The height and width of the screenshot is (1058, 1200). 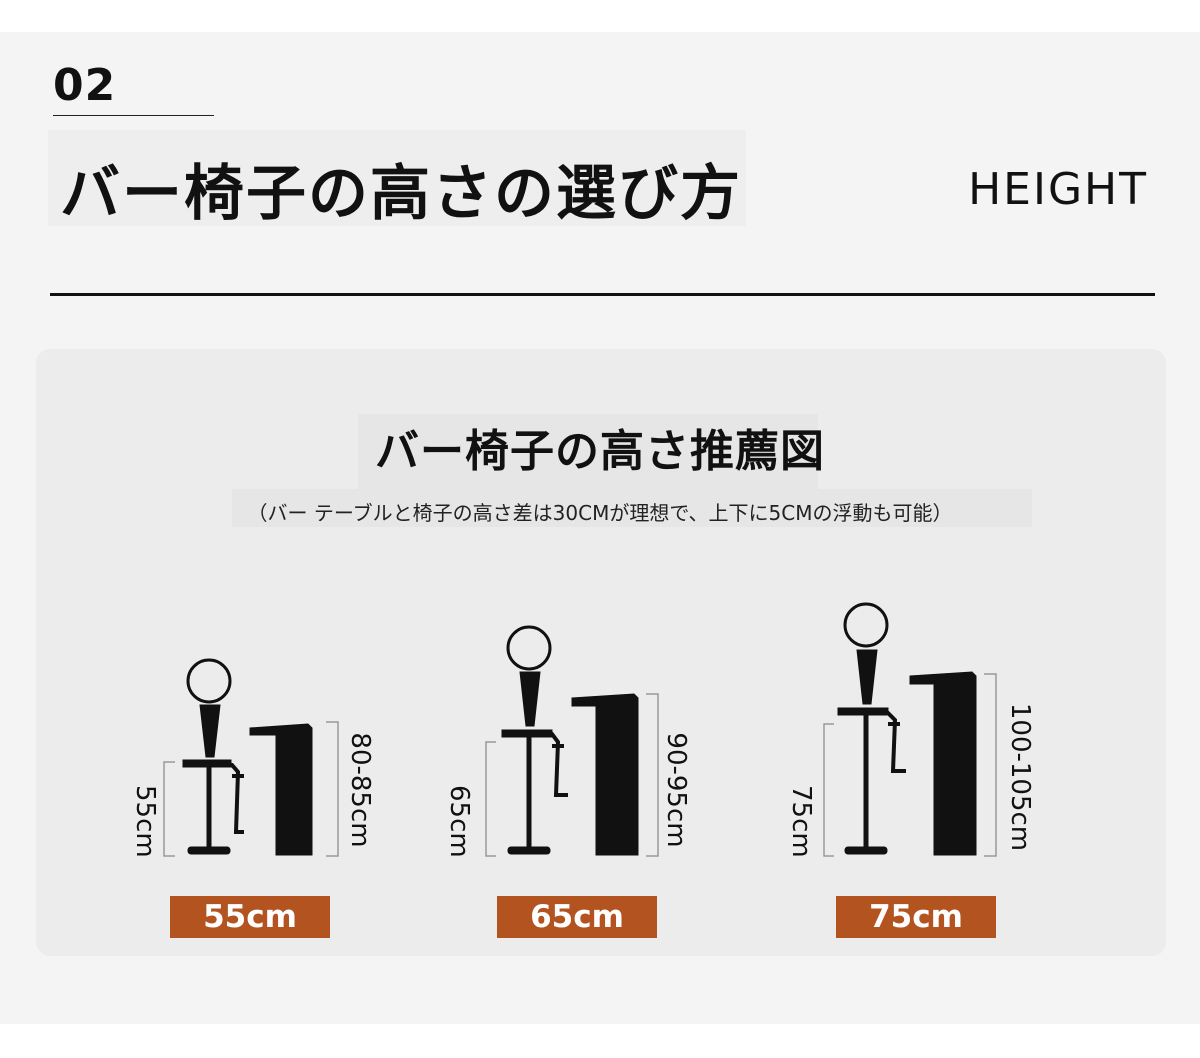 I want to click on section-number: 02, so click(x=85, y=85).